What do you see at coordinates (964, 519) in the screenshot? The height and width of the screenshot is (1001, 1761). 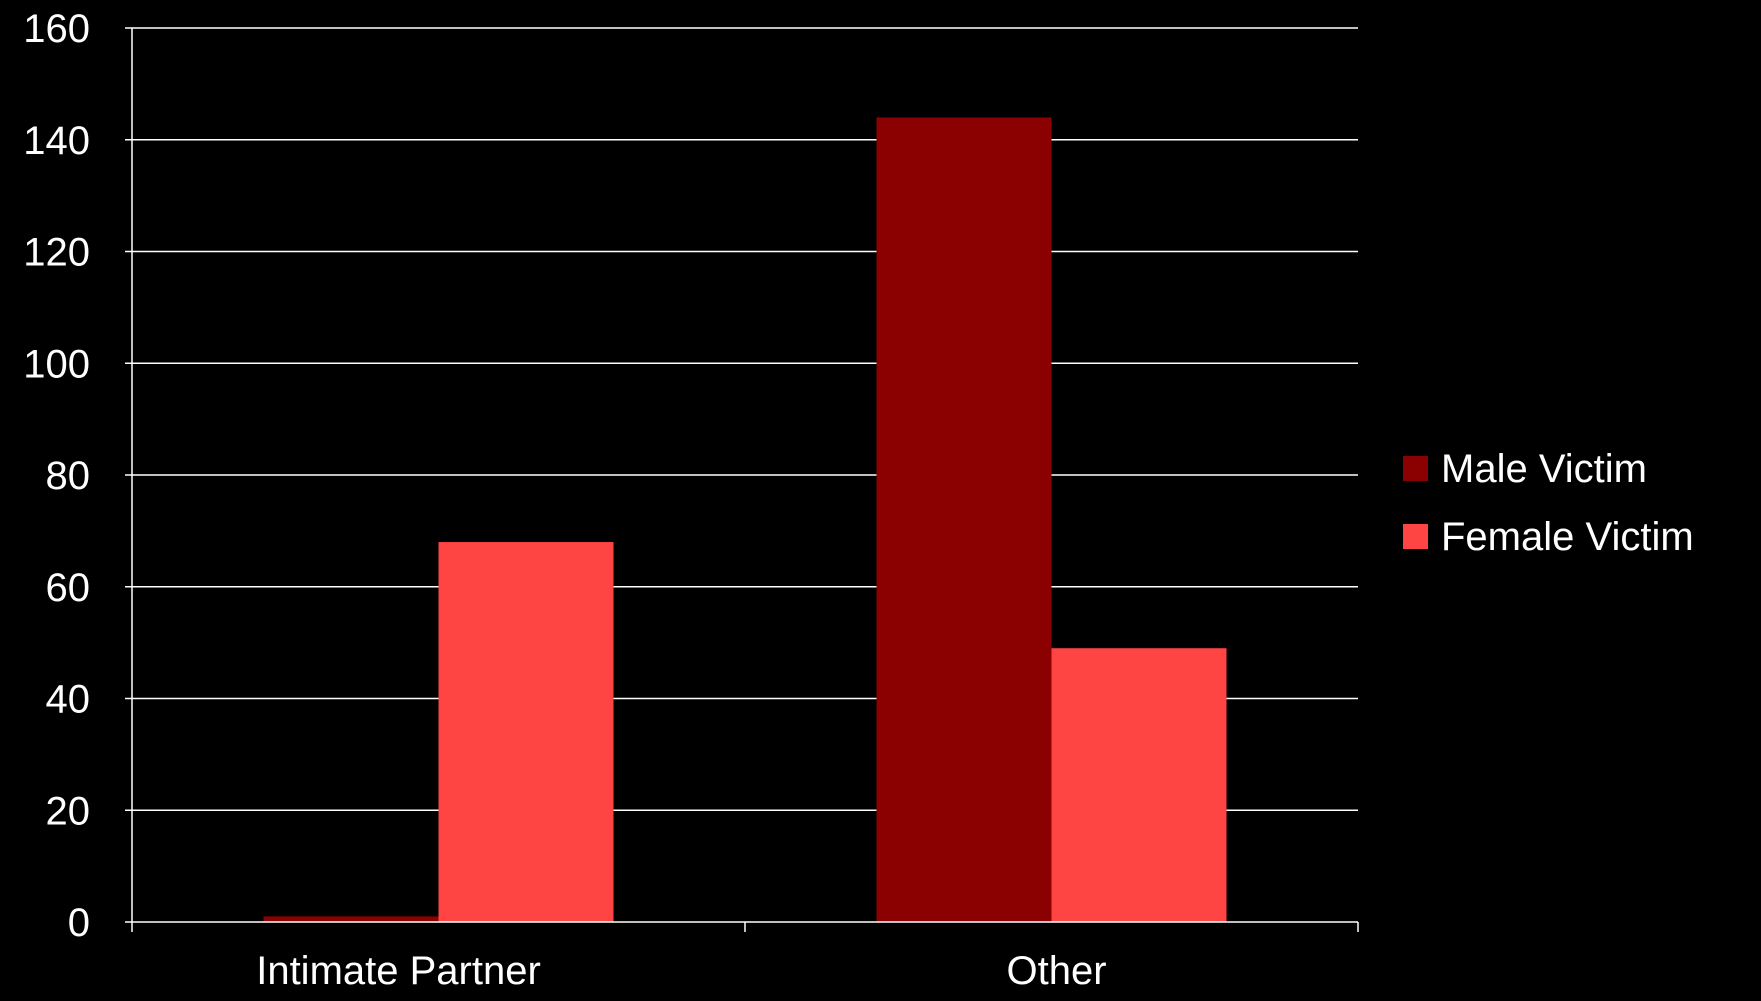 I see `bar-male-victim-other` at bounding box center [964, 519].